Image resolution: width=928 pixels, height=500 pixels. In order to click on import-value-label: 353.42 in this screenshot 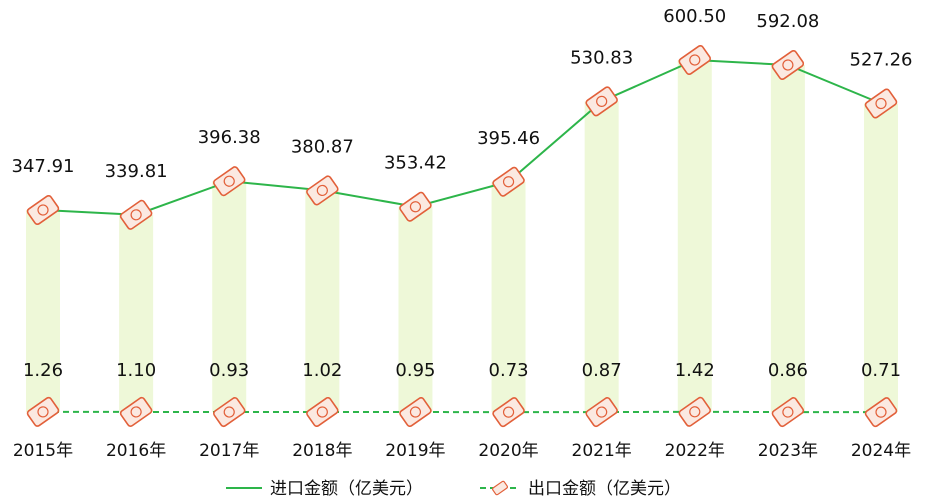, I will do `click(415, 163)`.